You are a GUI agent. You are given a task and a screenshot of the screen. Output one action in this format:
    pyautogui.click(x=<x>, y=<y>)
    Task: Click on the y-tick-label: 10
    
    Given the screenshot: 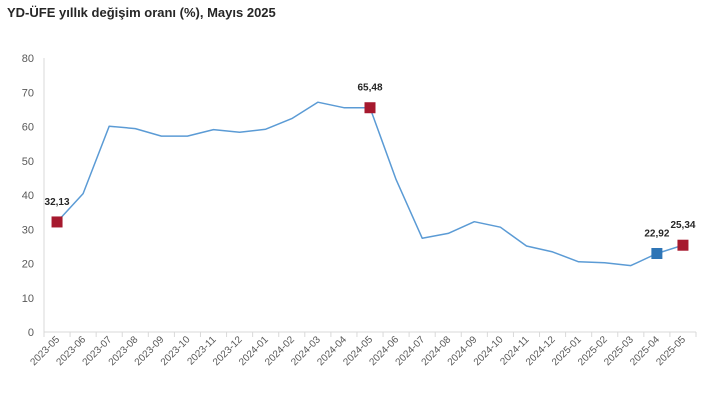 What is the action you would take?
    pyautogui.click(x=28, y=299)
    